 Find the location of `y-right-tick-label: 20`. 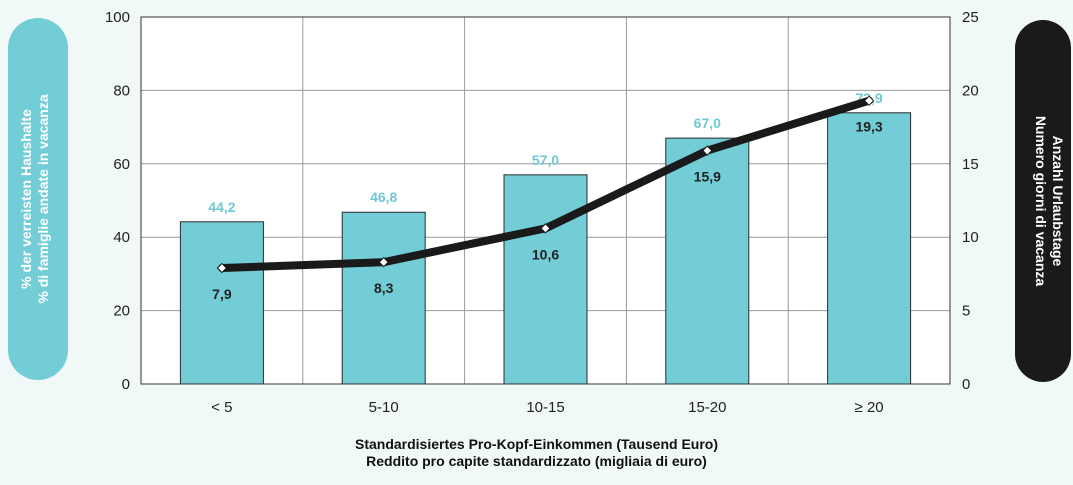

y-right-tick-label: 20 is located at coordinates (970, 90).